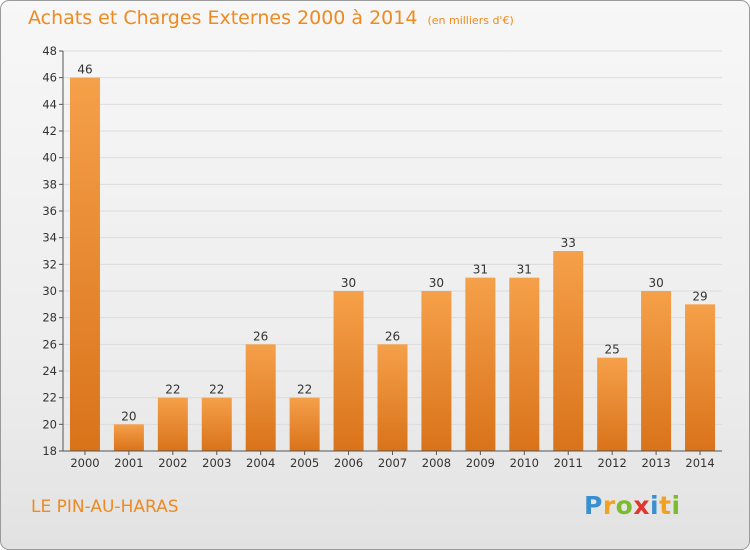  I want to click on chart-title-text: Achats et Charges Externes 2000 à 2014, so click(223, 18).